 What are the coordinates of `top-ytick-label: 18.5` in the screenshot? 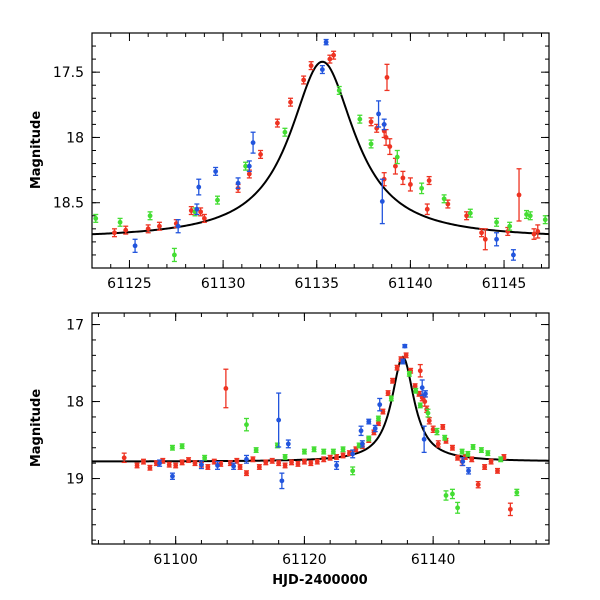 It's located at (68, 204).